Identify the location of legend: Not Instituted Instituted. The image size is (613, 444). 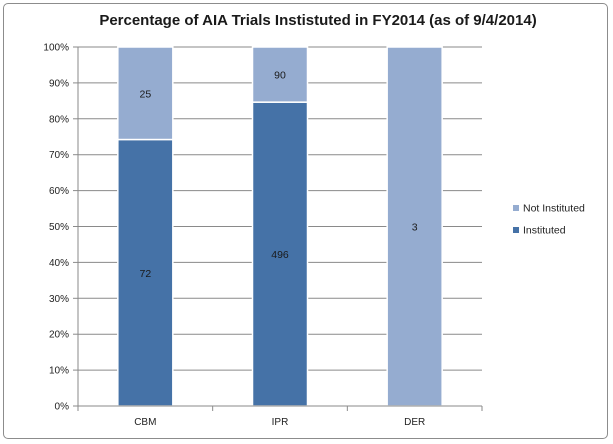
(549, 220).